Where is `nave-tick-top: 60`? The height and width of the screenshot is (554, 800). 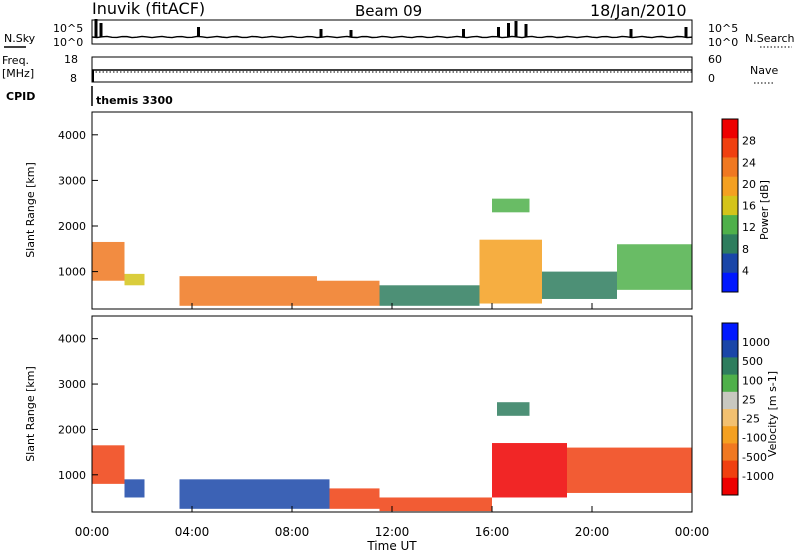 nave-tick-top: 60 is located at coordinates (715, 59).